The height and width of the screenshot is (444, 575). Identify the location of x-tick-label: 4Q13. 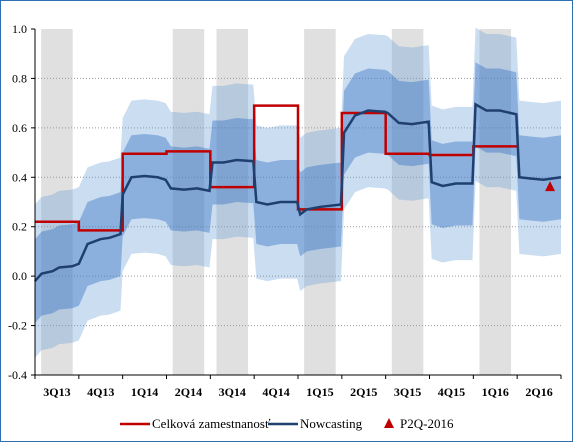
(100, 392).